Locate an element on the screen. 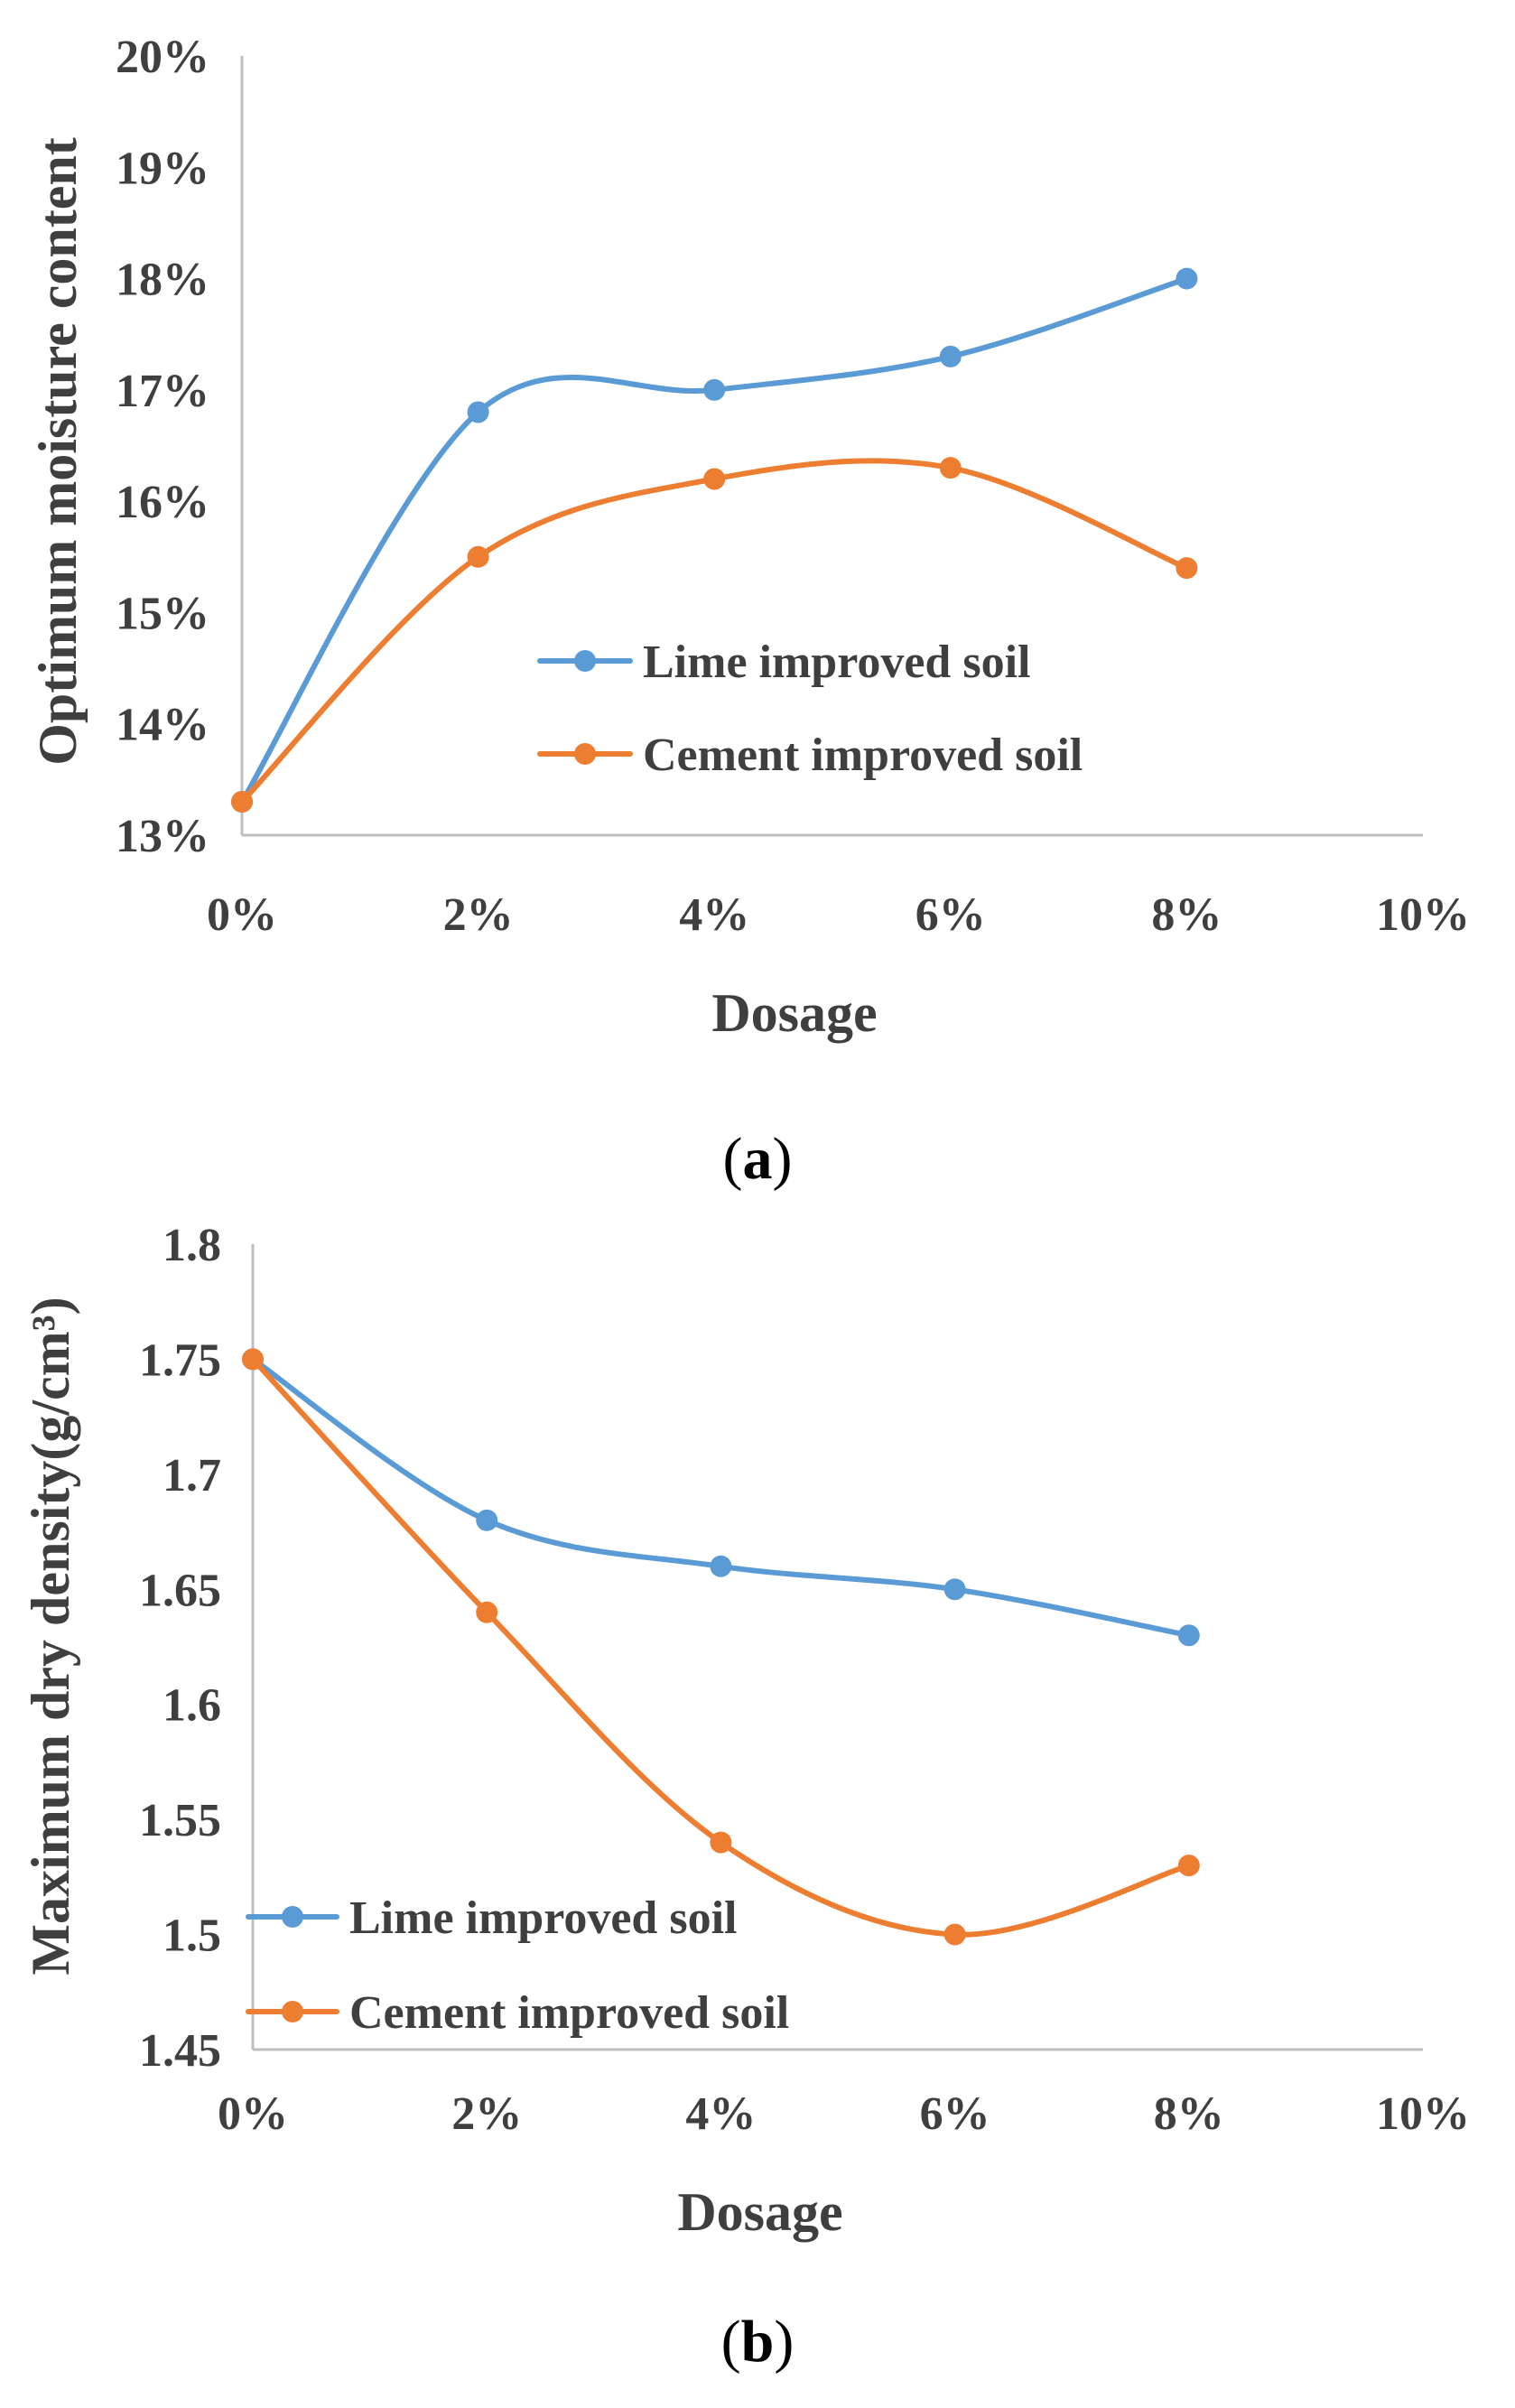 This screenshot has width=1515, height=2408. y-tick-label: 20% is located at coordinates (162, 57).